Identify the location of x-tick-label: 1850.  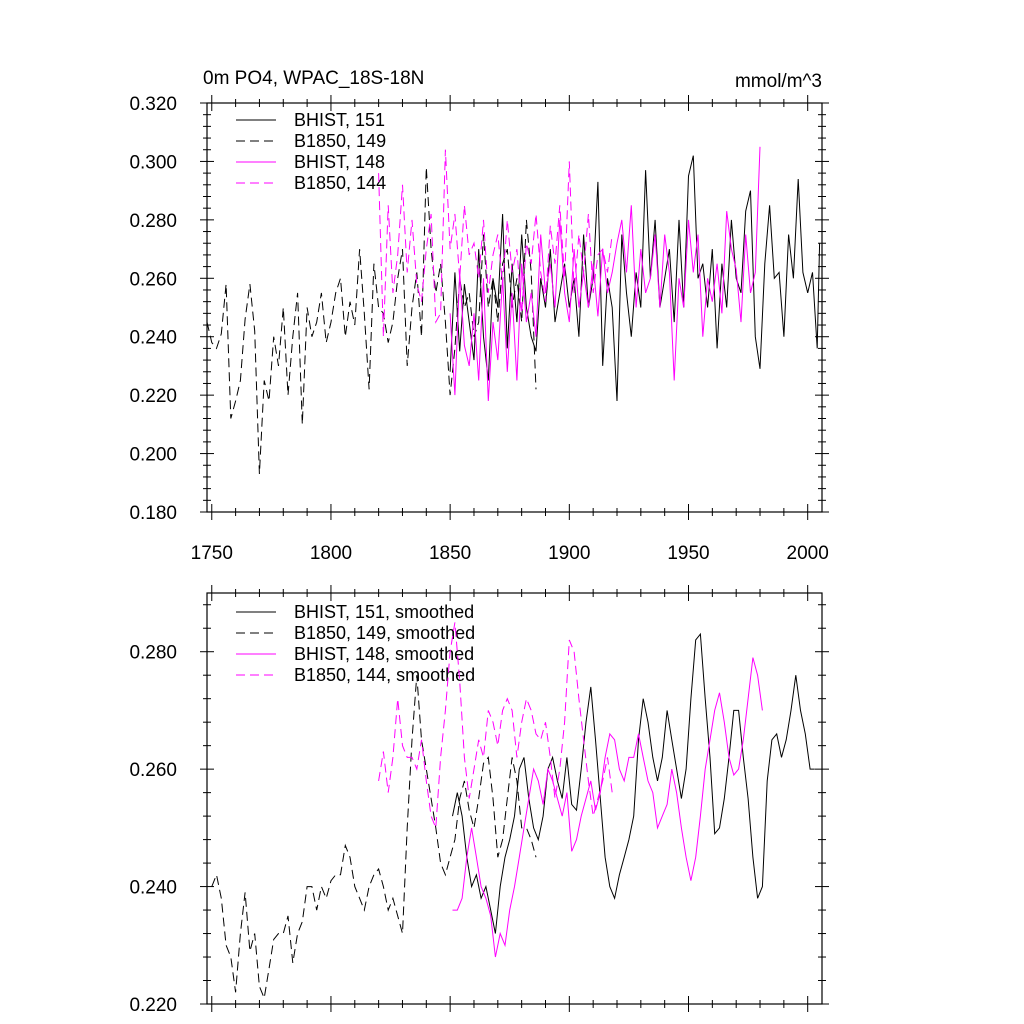
(450, 553).